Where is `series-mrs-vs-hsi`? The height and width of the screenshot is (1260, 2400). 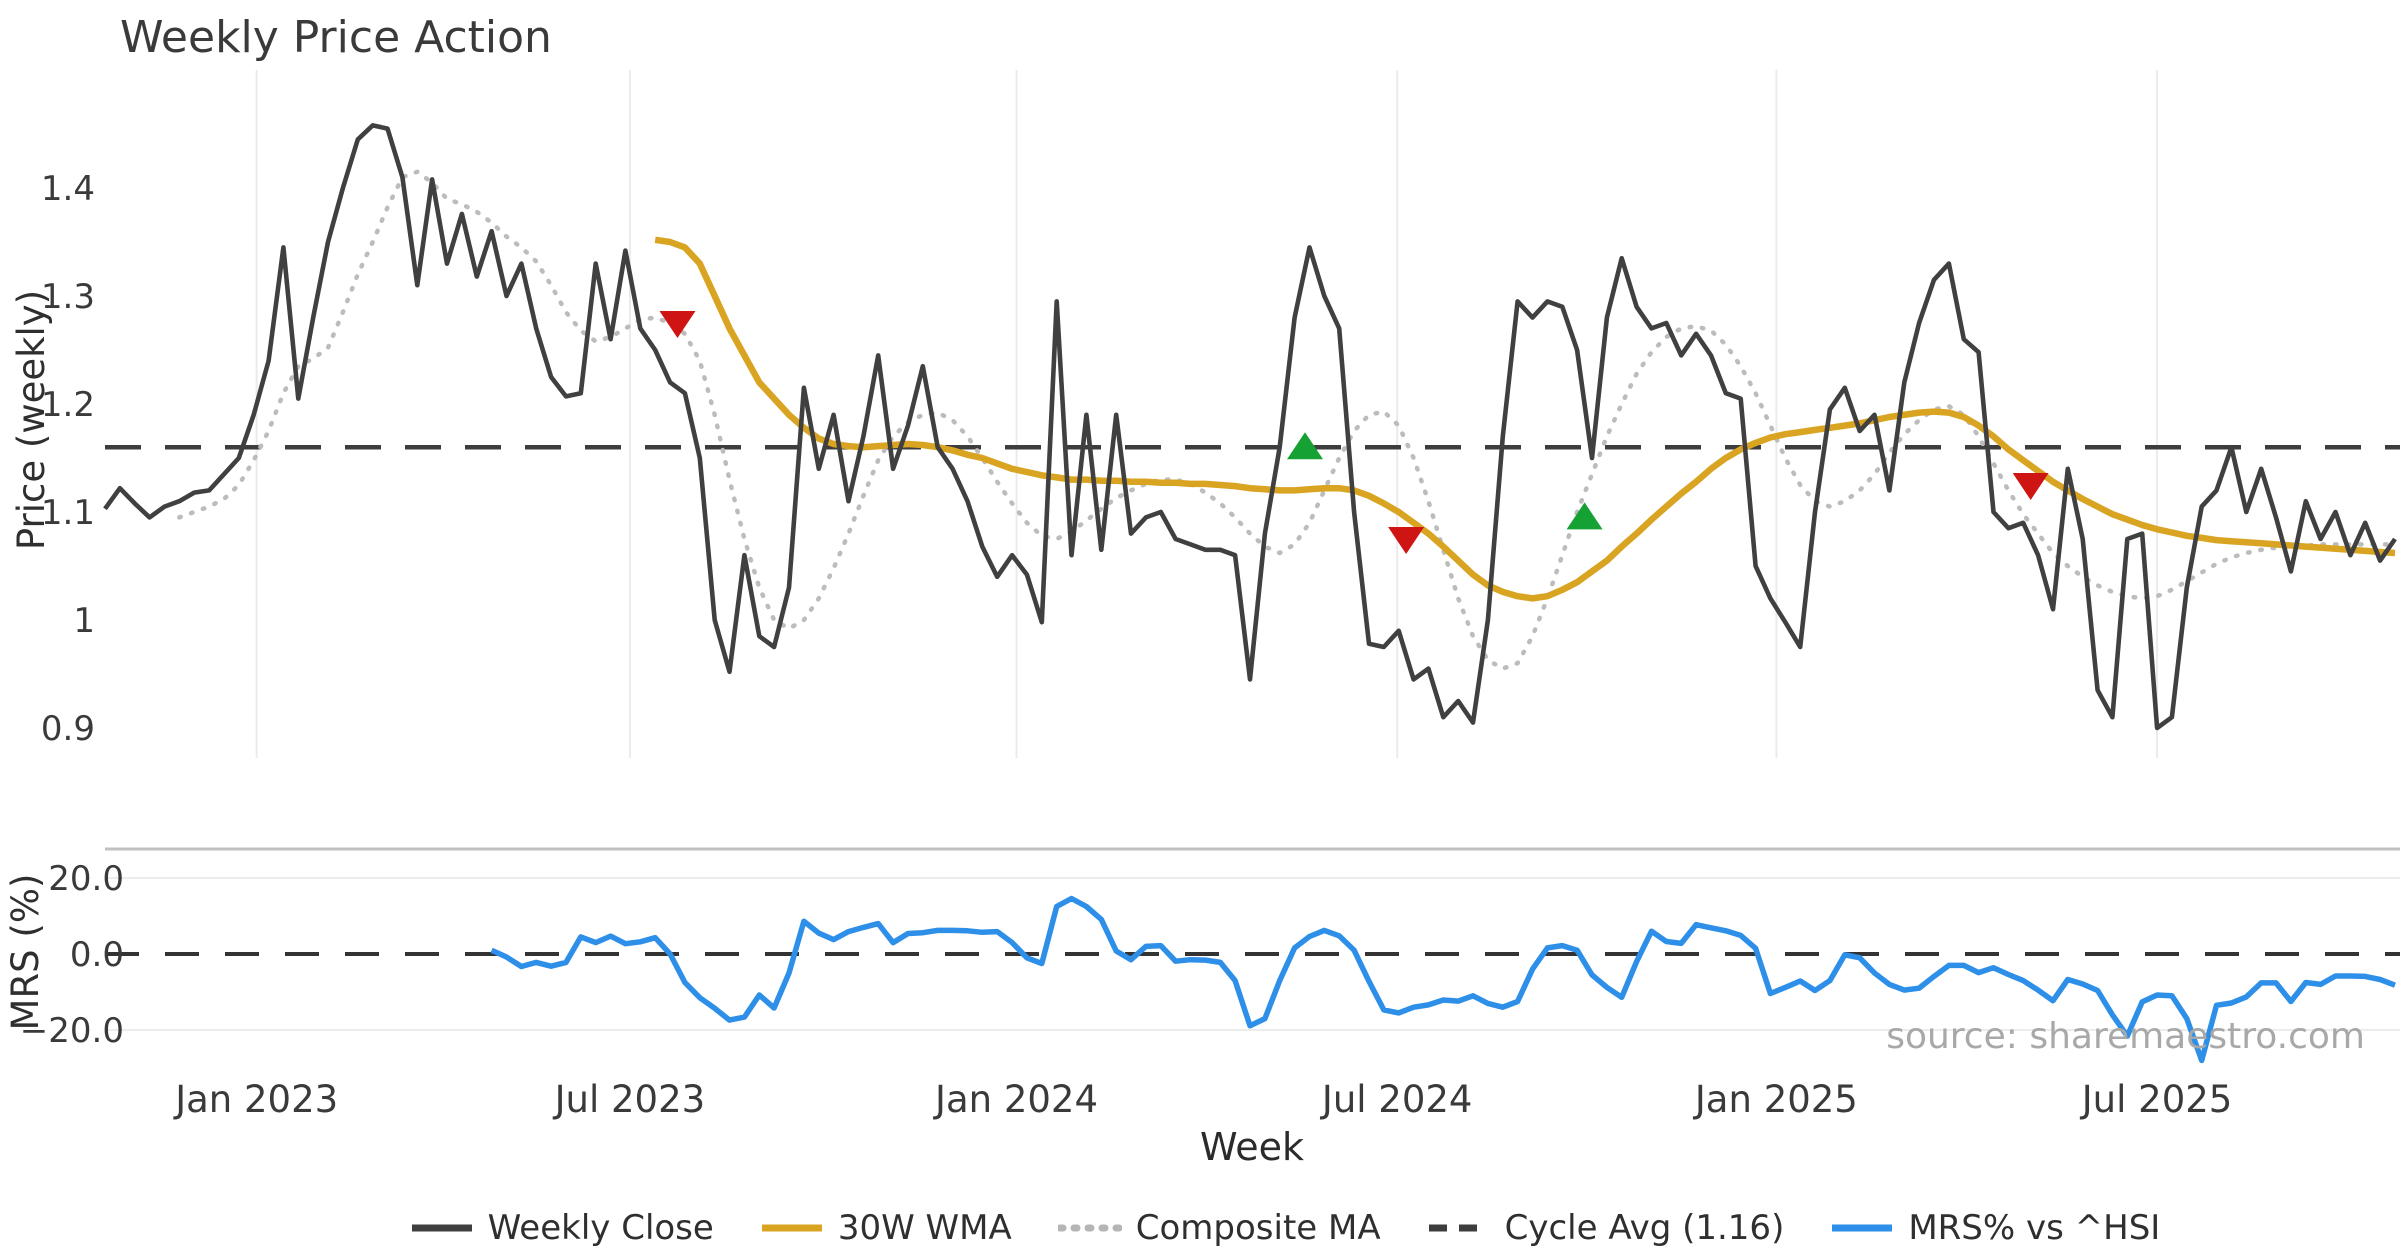 series-mrs-vs-hsi is located at coordinates (1443, 979).